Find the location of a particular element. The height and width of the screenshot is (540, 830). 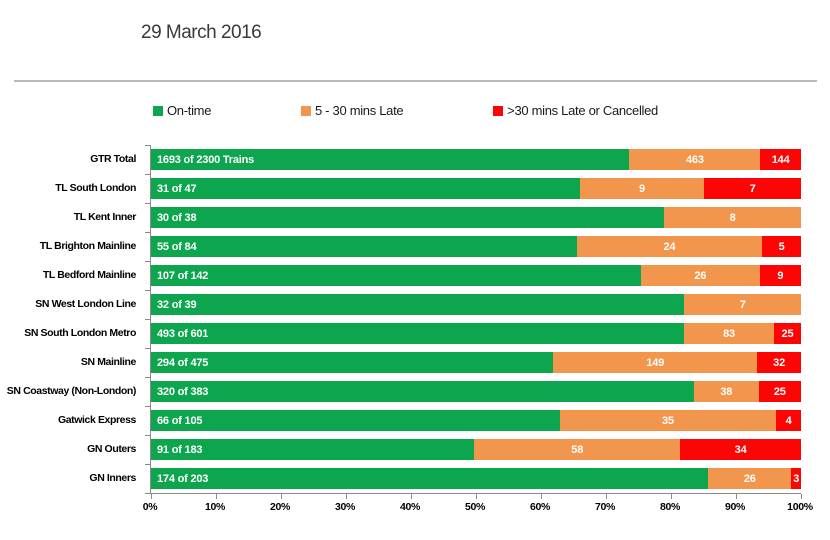

bar-segment-late: 26 is located at coordinates (700, 275).